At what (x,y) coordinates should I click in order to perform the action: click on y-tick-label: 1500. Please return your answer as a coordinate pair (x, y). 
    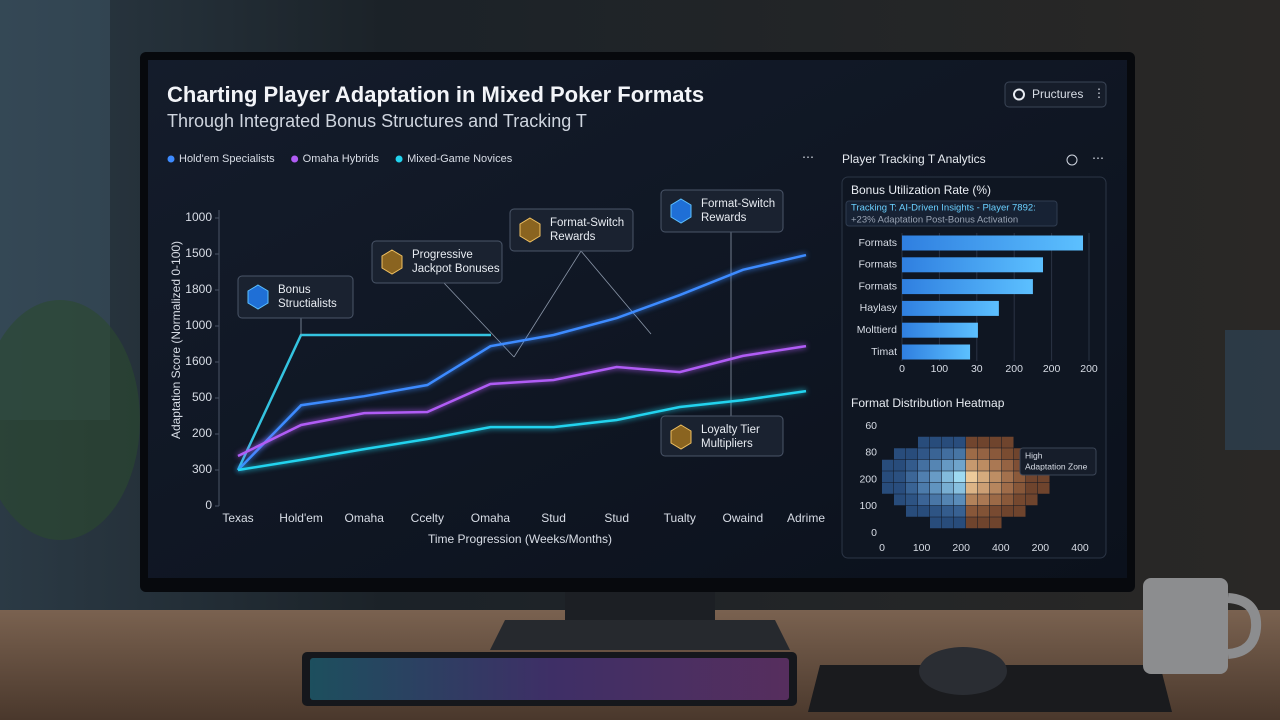
    Looking at the image, I should click on (198, 253).